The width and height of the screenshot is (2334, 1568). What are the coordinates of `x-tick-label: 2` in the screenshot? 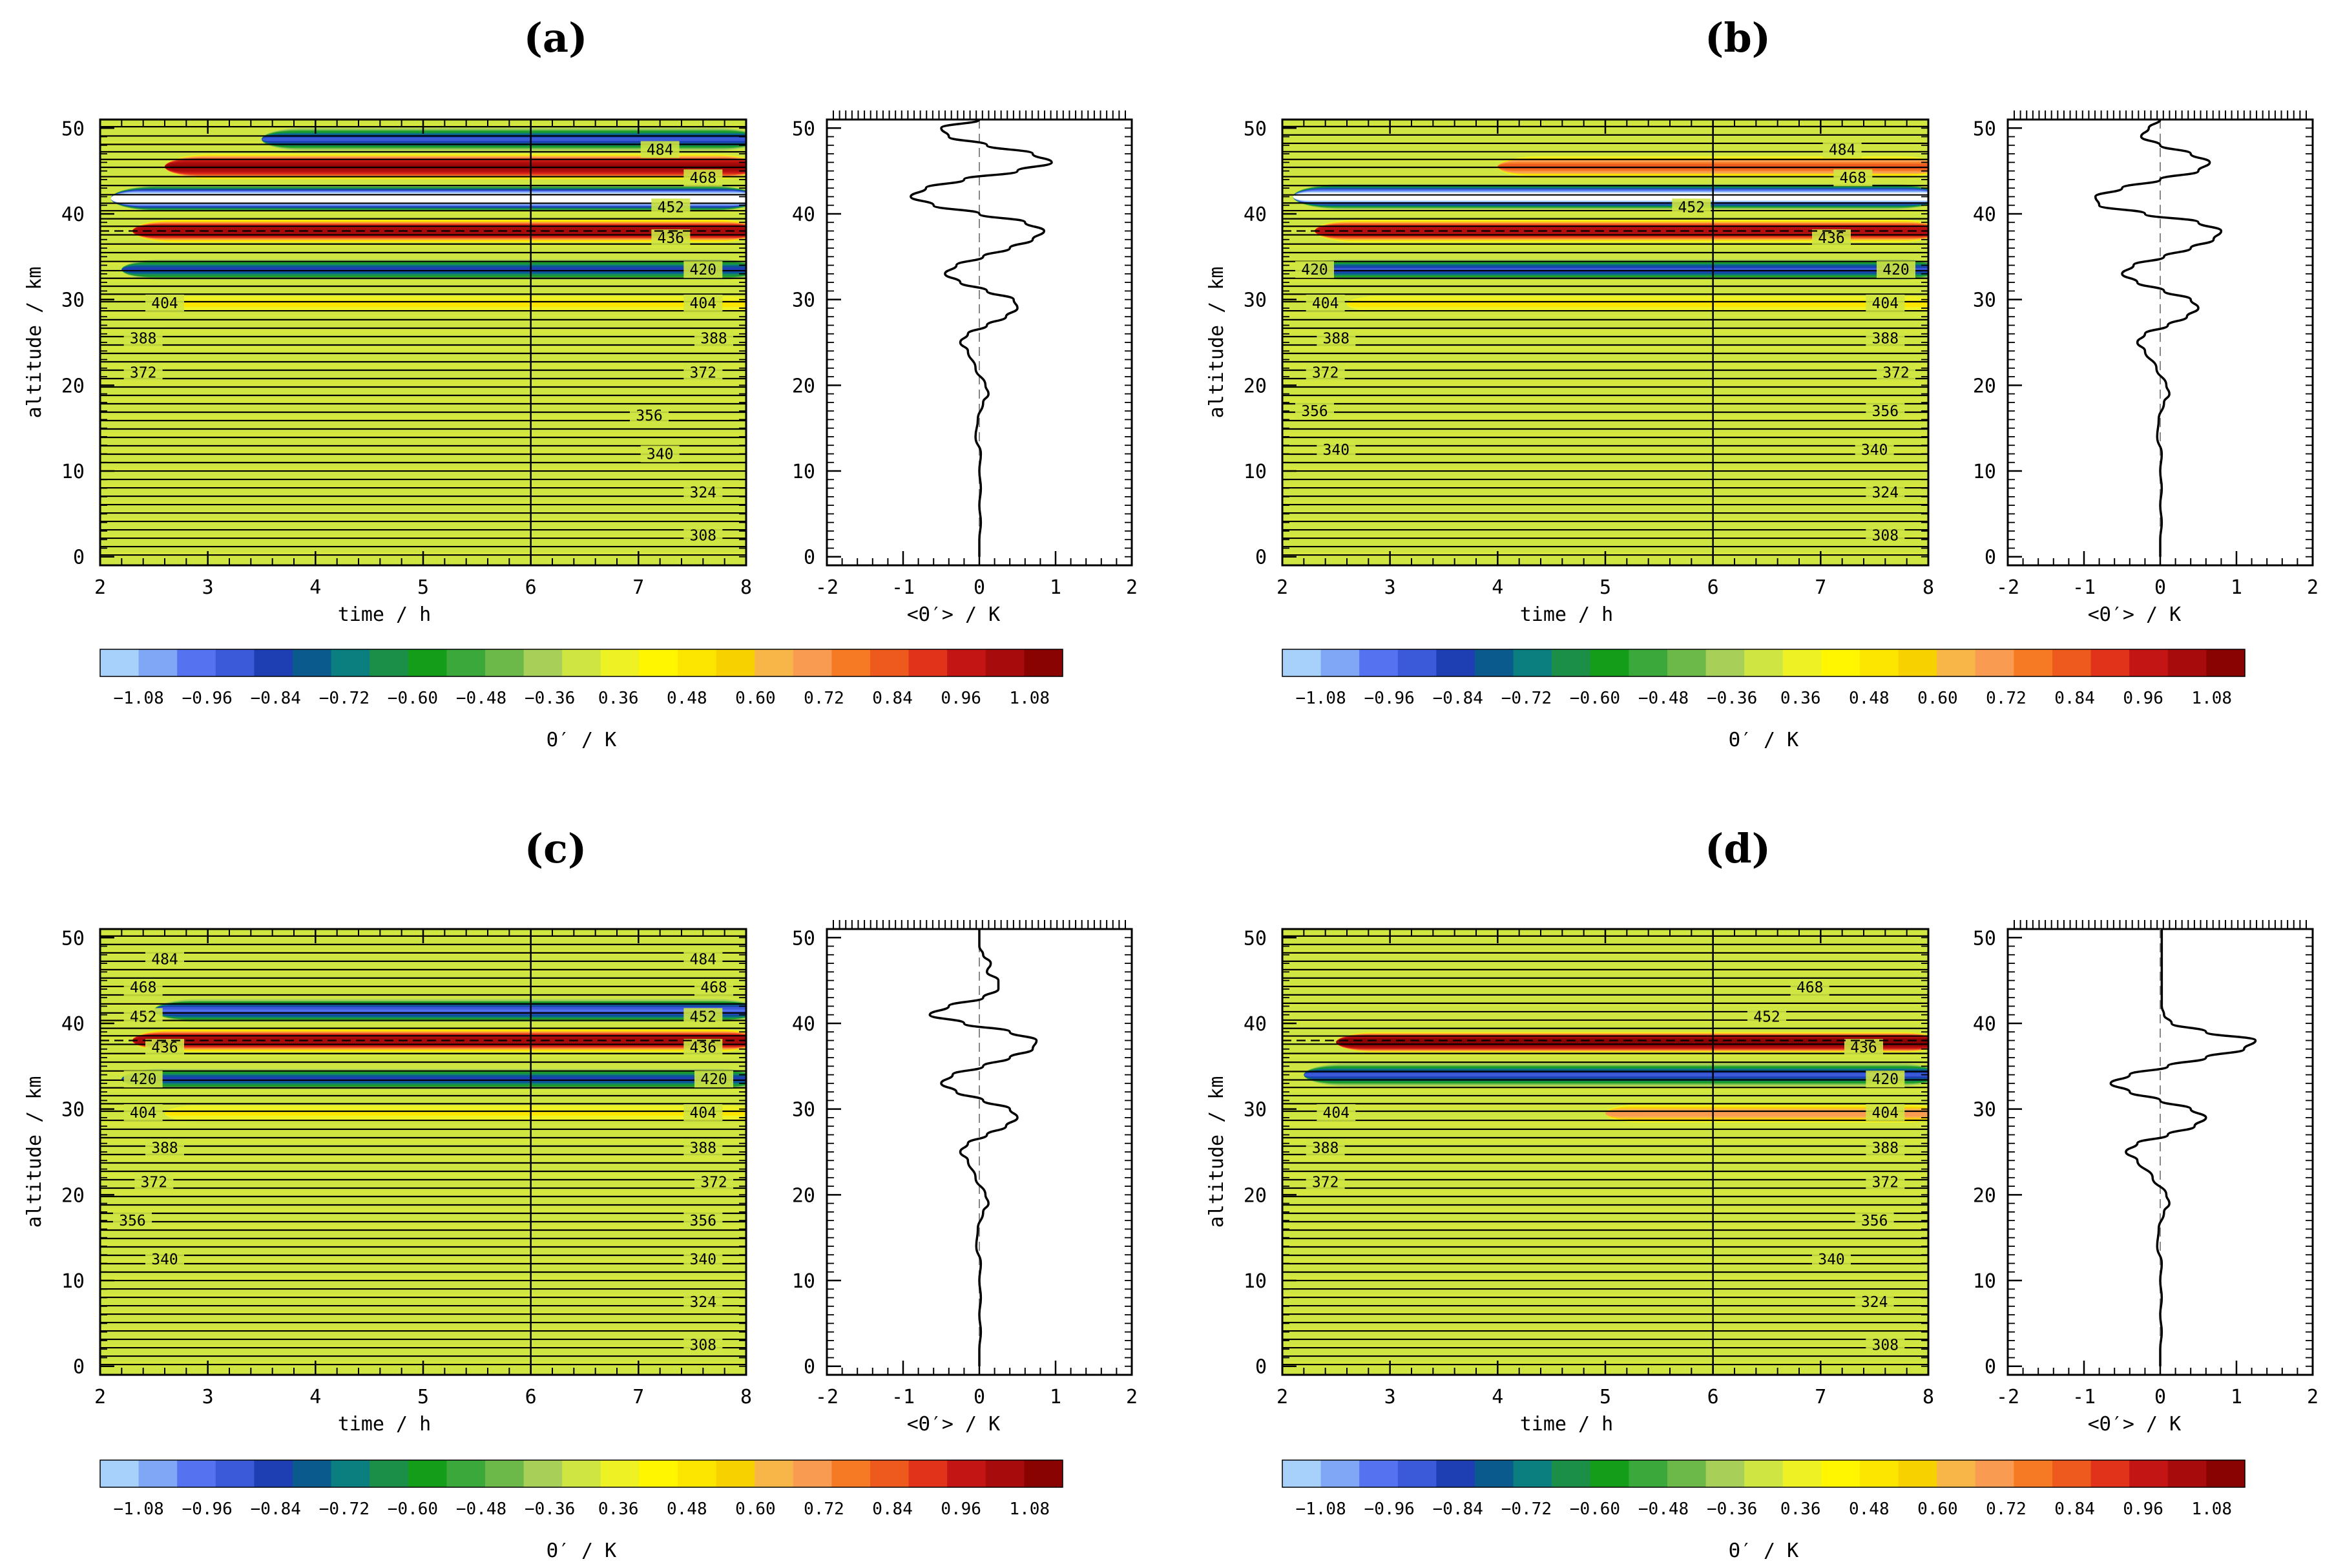 It's located at (1282, 587).